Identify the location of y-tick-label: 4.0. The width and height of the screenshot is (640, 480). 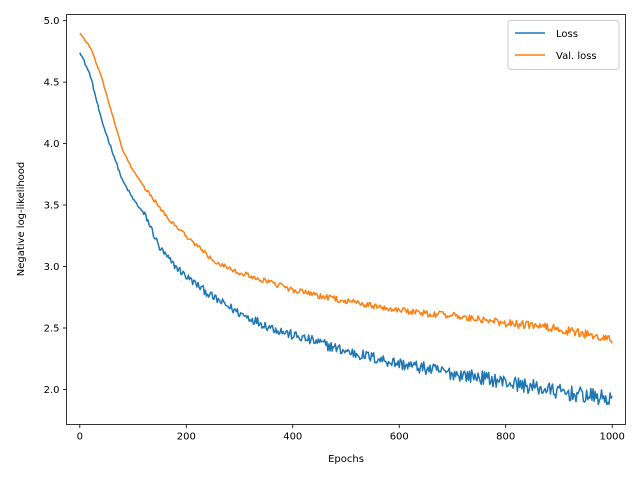
(52, 144).